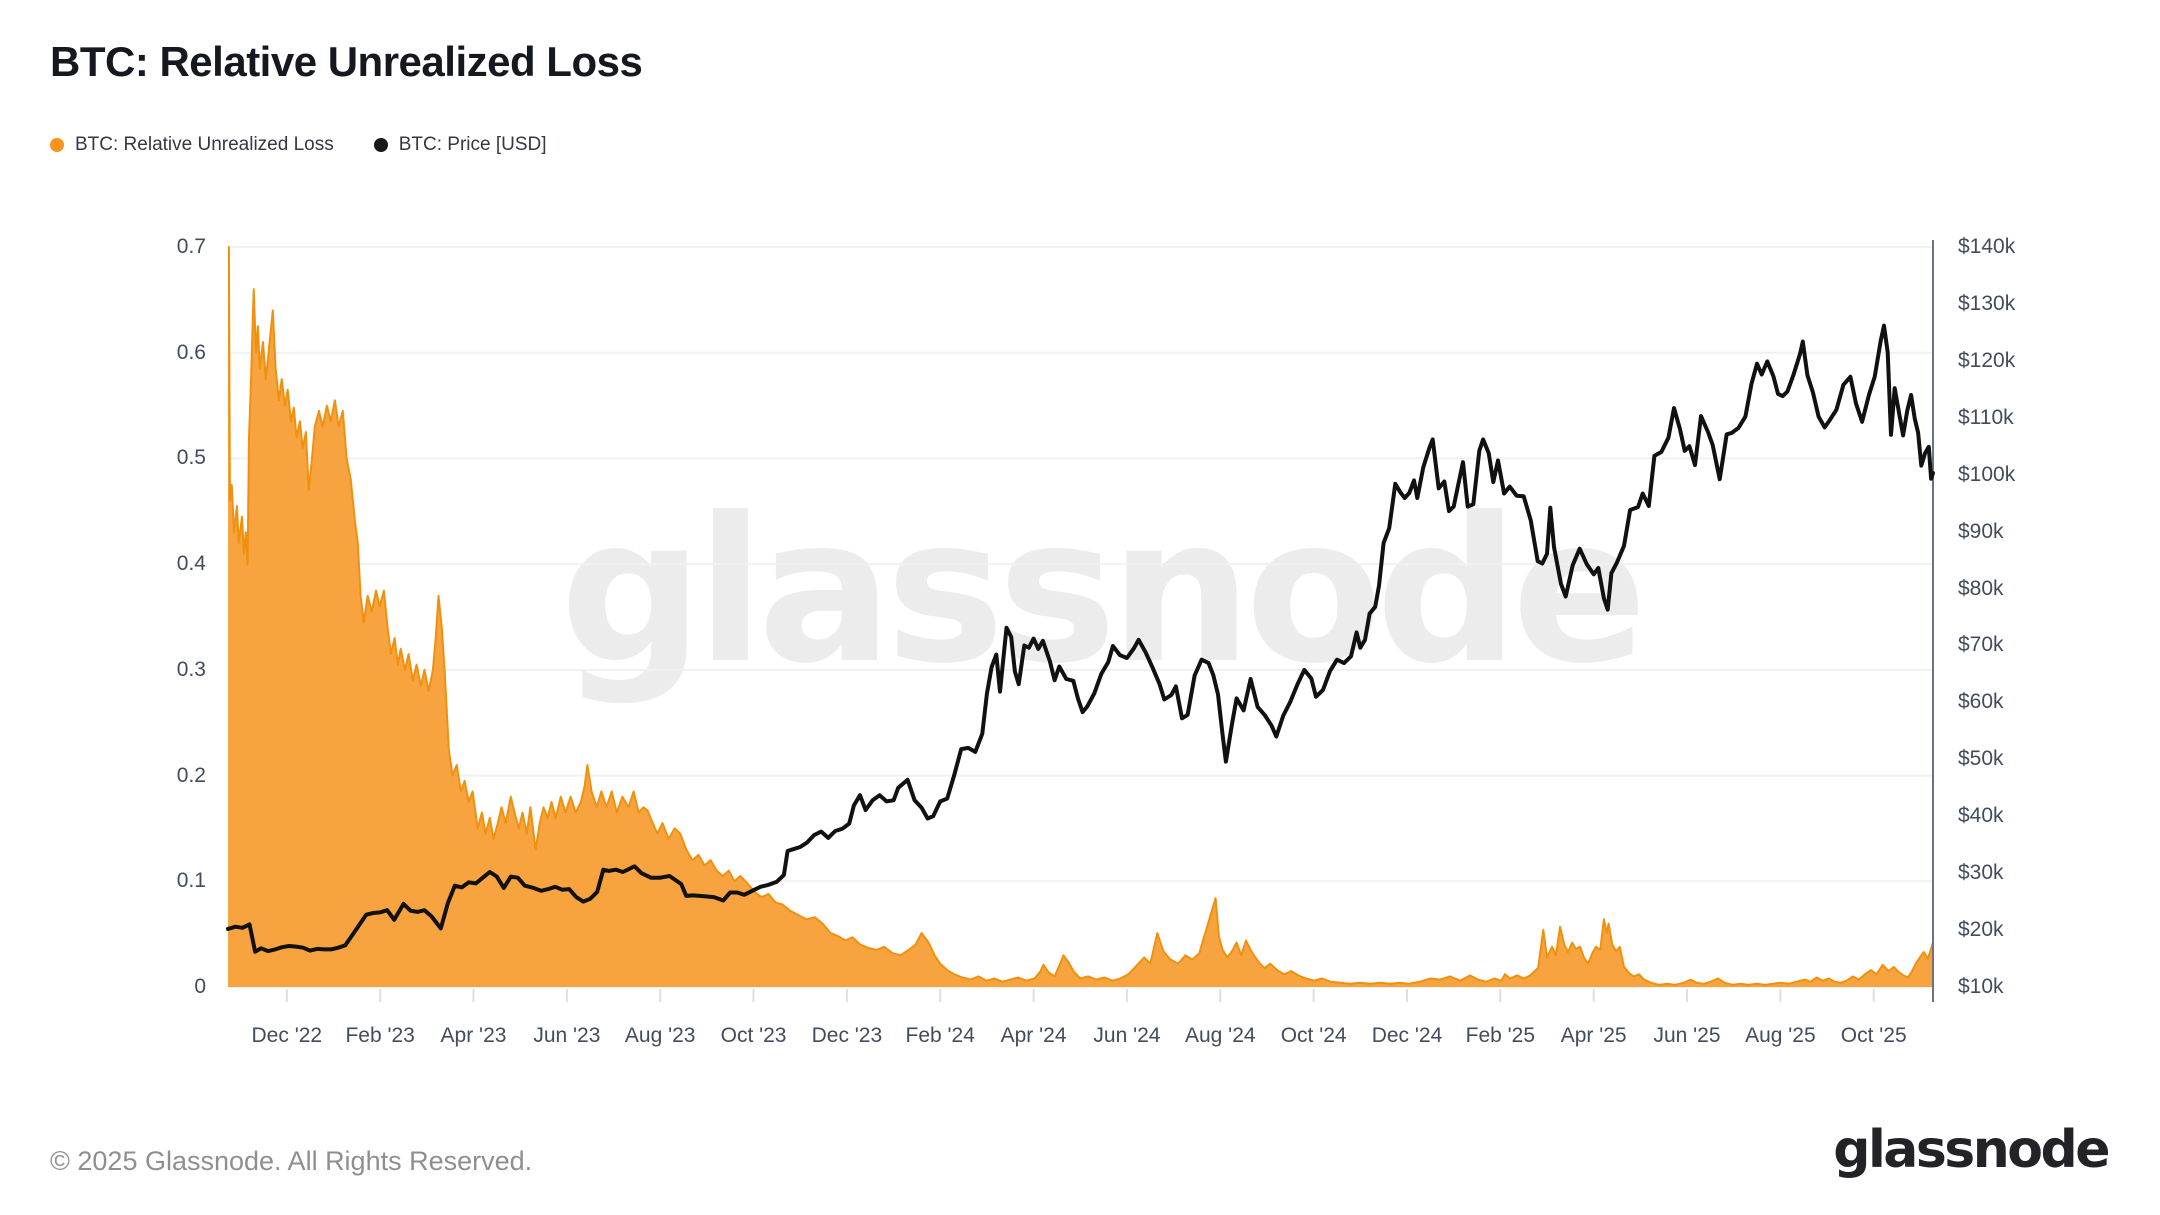  What do you see at coordinates (1033, 1035) in the screenshot?
I see `x-axis-label: Apr '24` at bounding box center [1033, 1035].